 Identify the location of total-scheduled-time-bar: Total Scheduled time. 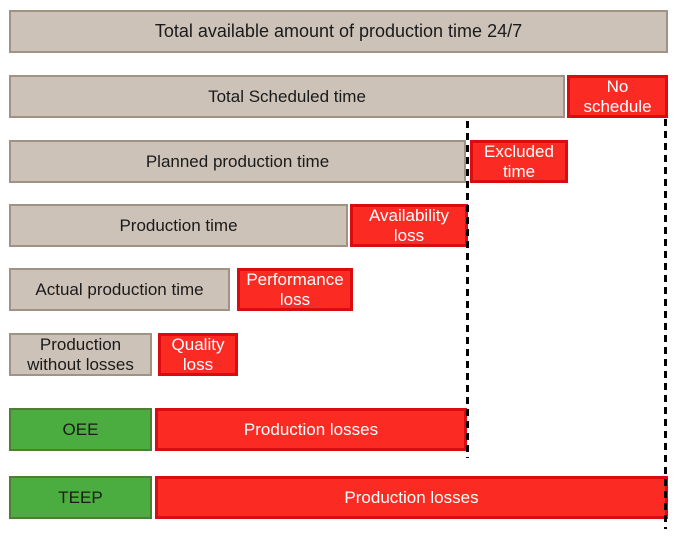
(287, 96).